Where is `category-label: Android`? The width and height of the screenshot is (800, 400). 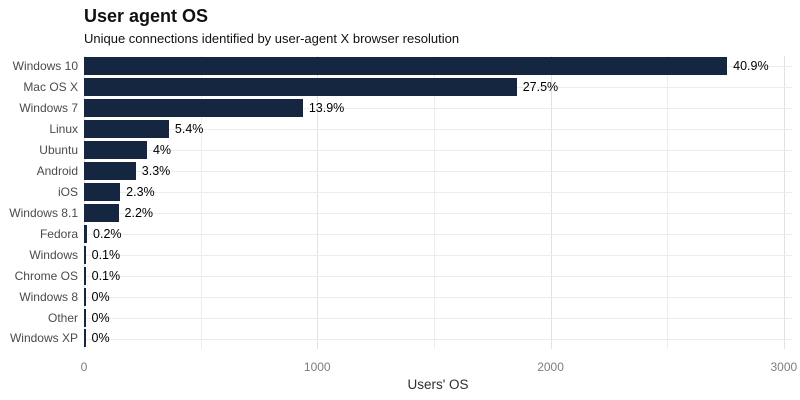 category-label: Android is located at coordinates (57, 171).